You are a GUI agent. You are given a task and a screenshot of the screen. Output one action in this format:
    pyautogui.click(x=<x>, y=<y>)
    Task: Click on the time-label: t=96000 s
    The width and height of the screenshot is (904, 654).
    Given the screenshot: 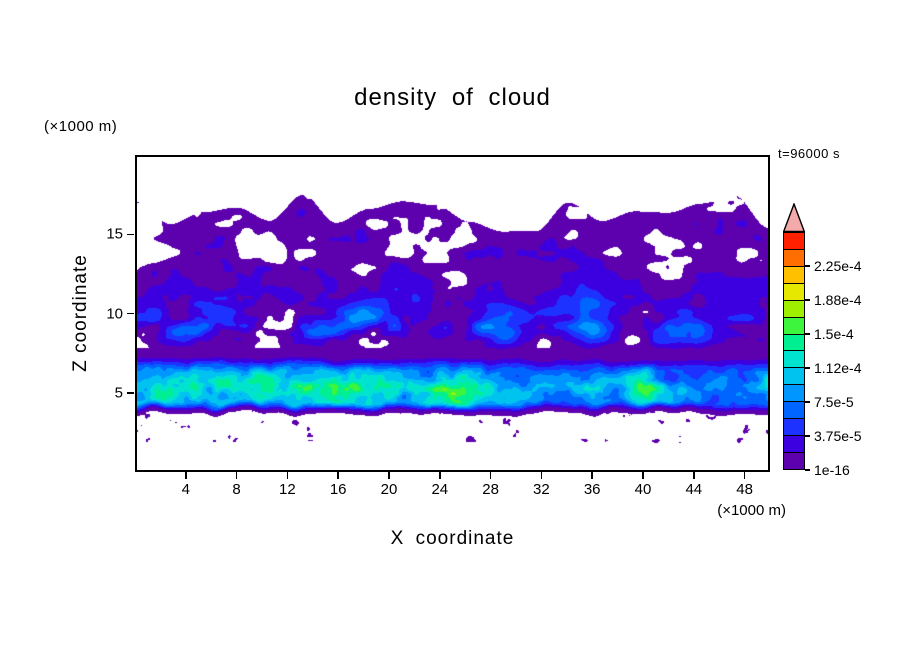 What is the action you would take?
    pyautogui.click(x=809, y=153)
    